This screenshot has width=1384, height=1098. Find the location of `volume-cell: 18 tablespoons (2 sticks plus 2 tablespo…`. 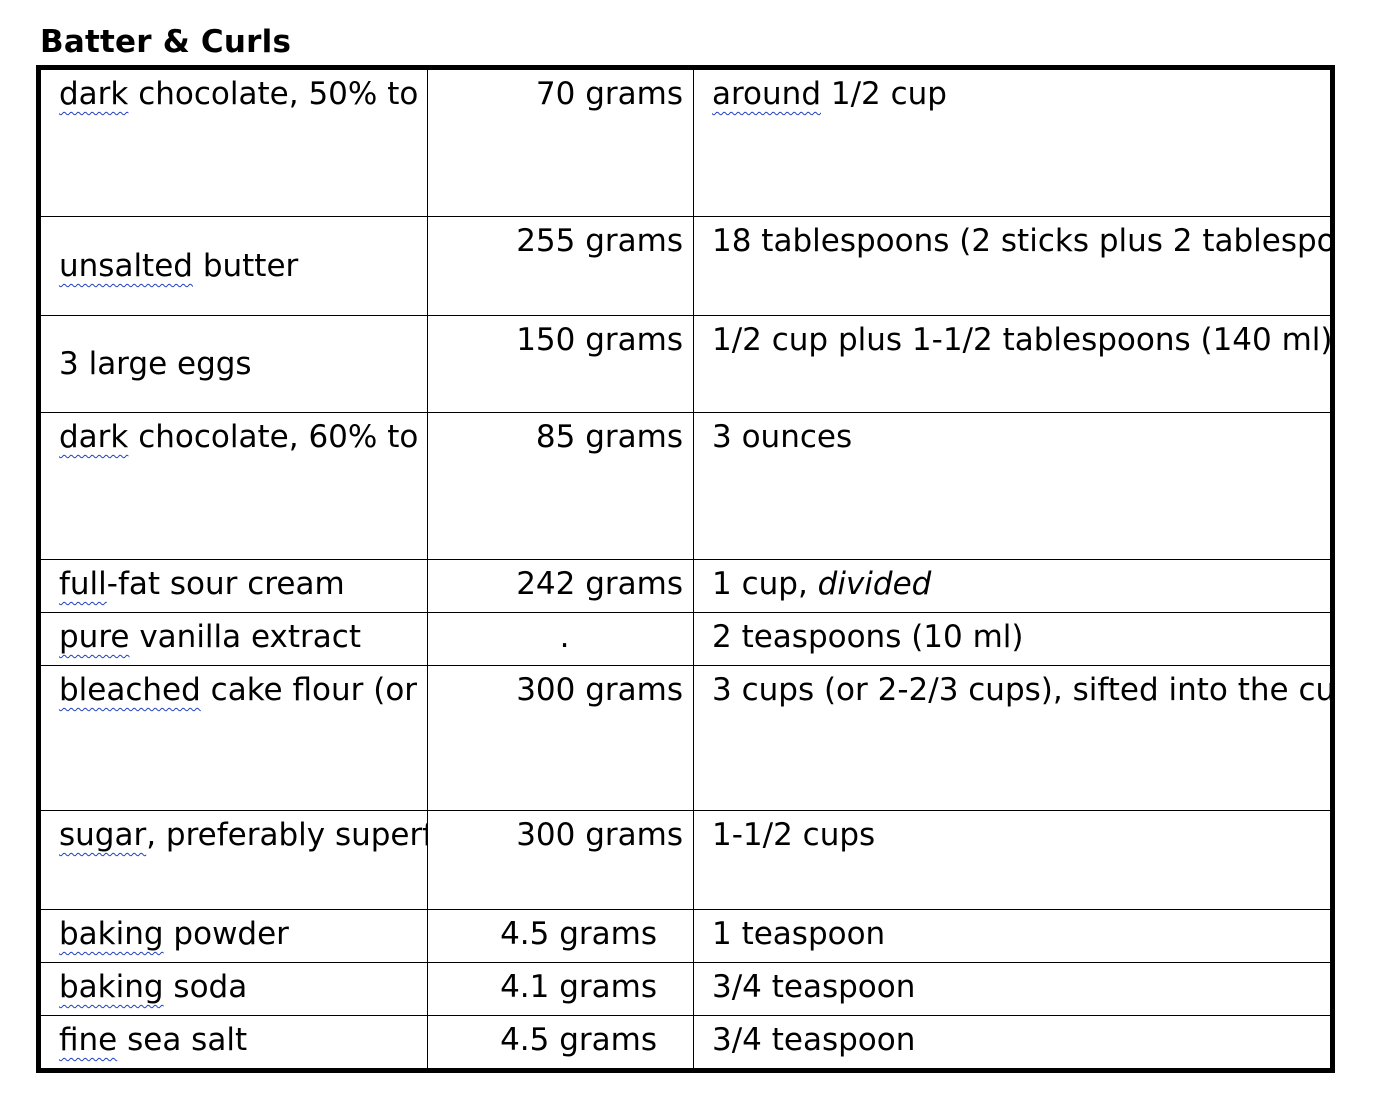

volume-cell: 18 tablespoons (2 sticks plus 2 tablespo… is located at coordinates (1013, 266).